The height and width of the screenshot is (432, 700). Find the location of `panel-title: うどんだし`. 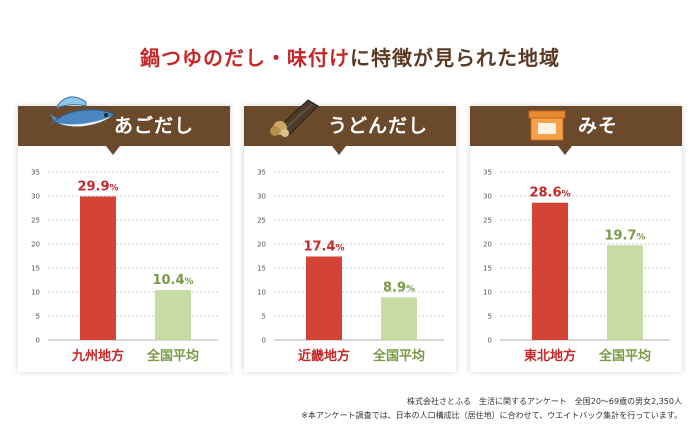

panel-title: うどんだし is located at coordinates (378, 126).